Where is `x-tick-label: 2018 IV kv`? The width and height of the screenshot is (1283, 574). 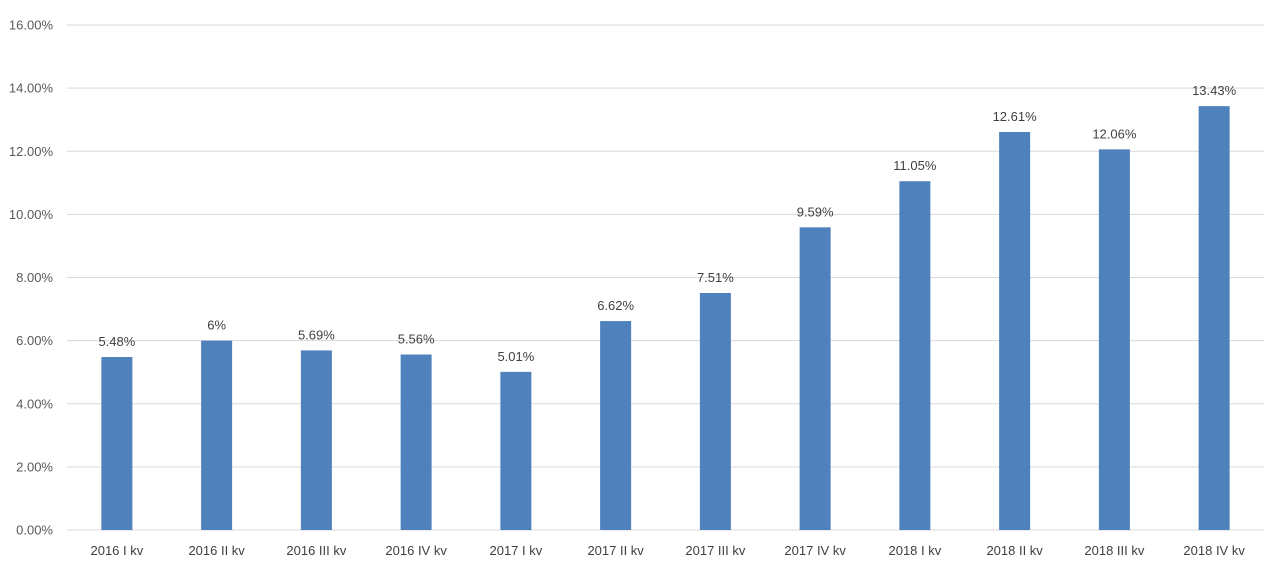
x-tick-label: 2018 IV kv is located at coordinates (1214, 550).